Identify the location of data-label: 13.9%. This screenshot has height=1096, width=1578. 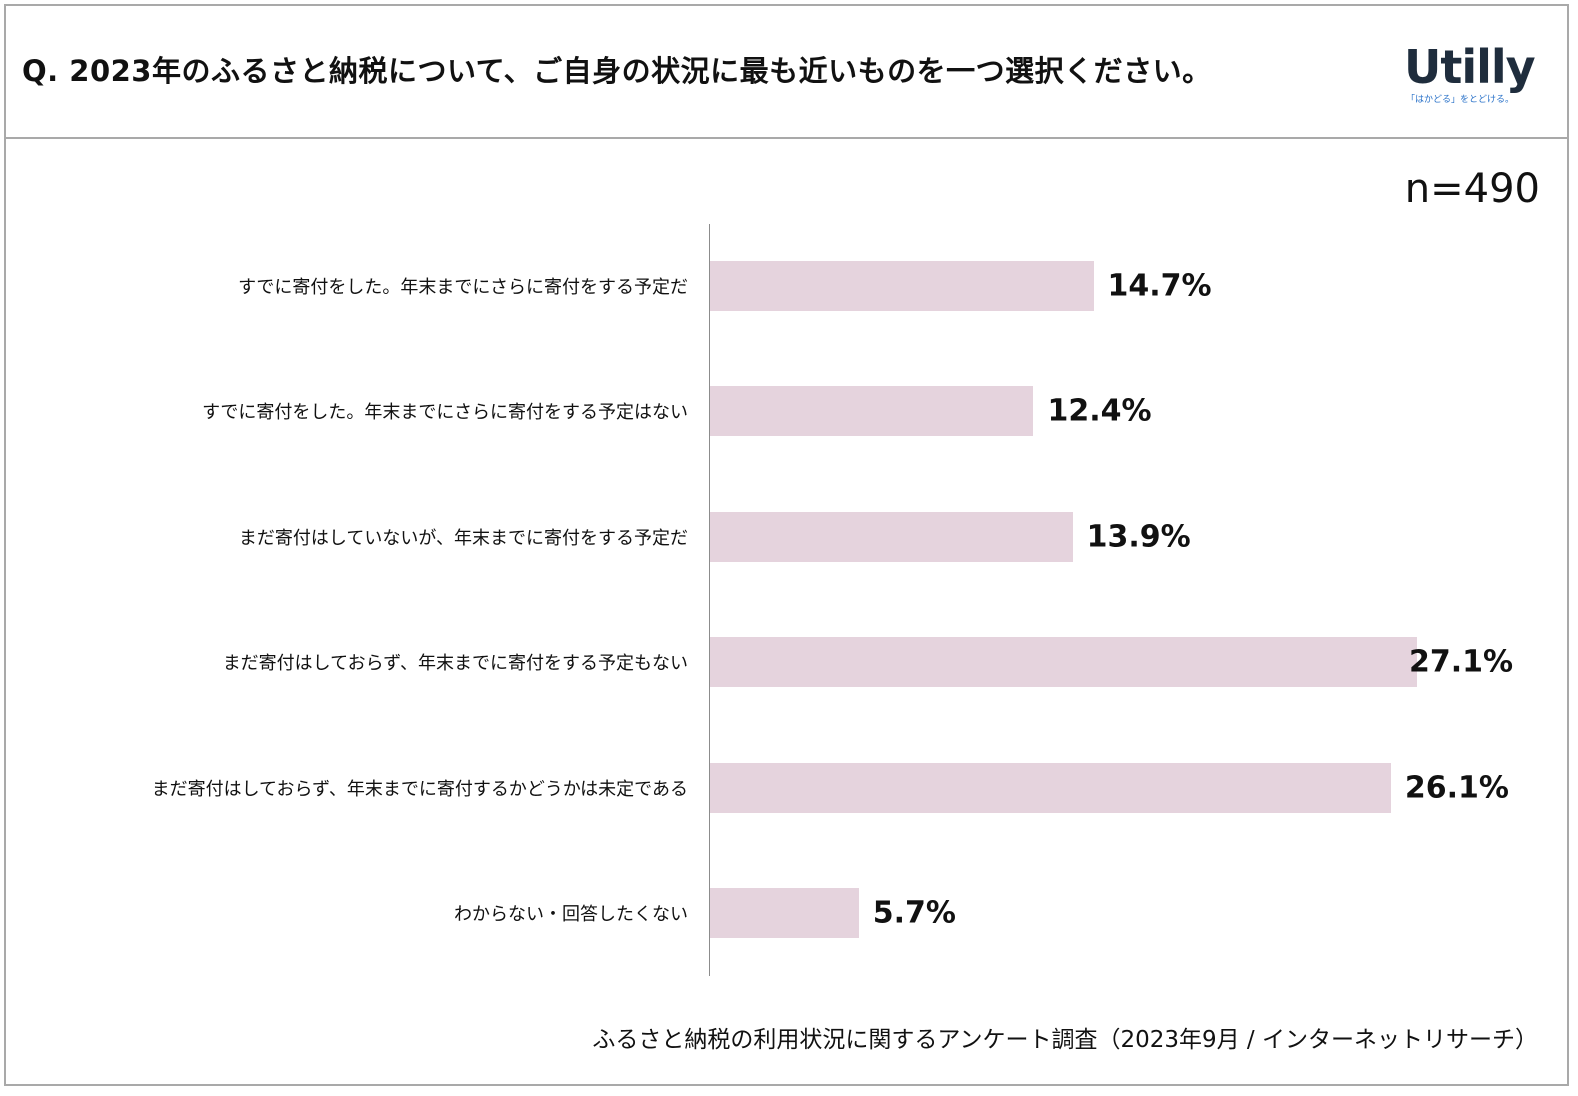
(1138, 537).